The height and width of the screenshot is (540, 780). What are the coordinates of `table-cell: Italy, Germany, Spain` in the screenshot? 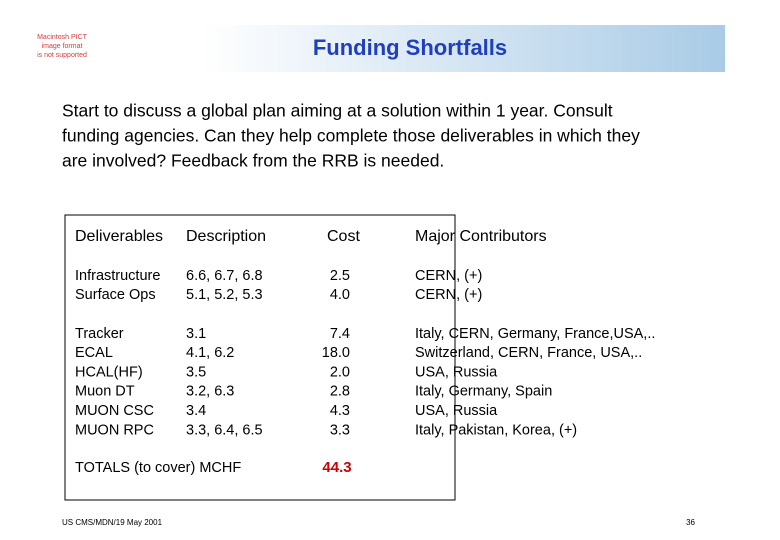 It's located at (483, 392).